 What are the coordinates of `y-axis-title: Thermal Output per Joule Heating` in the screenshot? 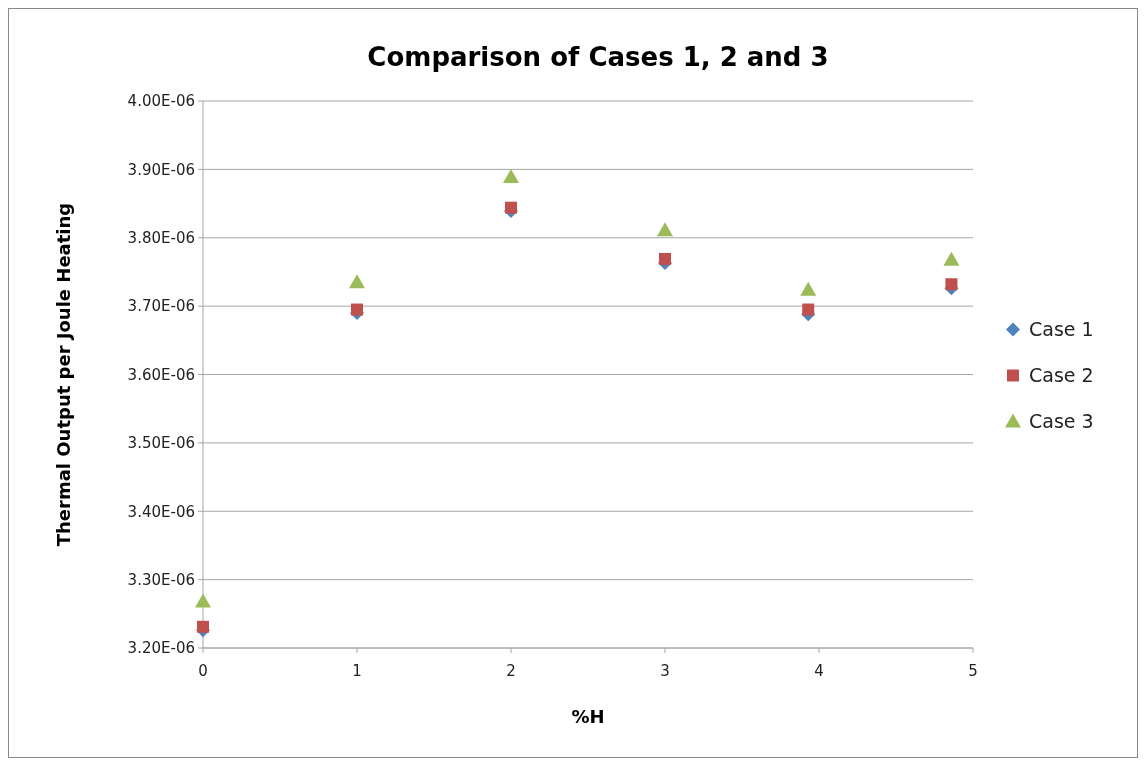 It's located at (63, 374).